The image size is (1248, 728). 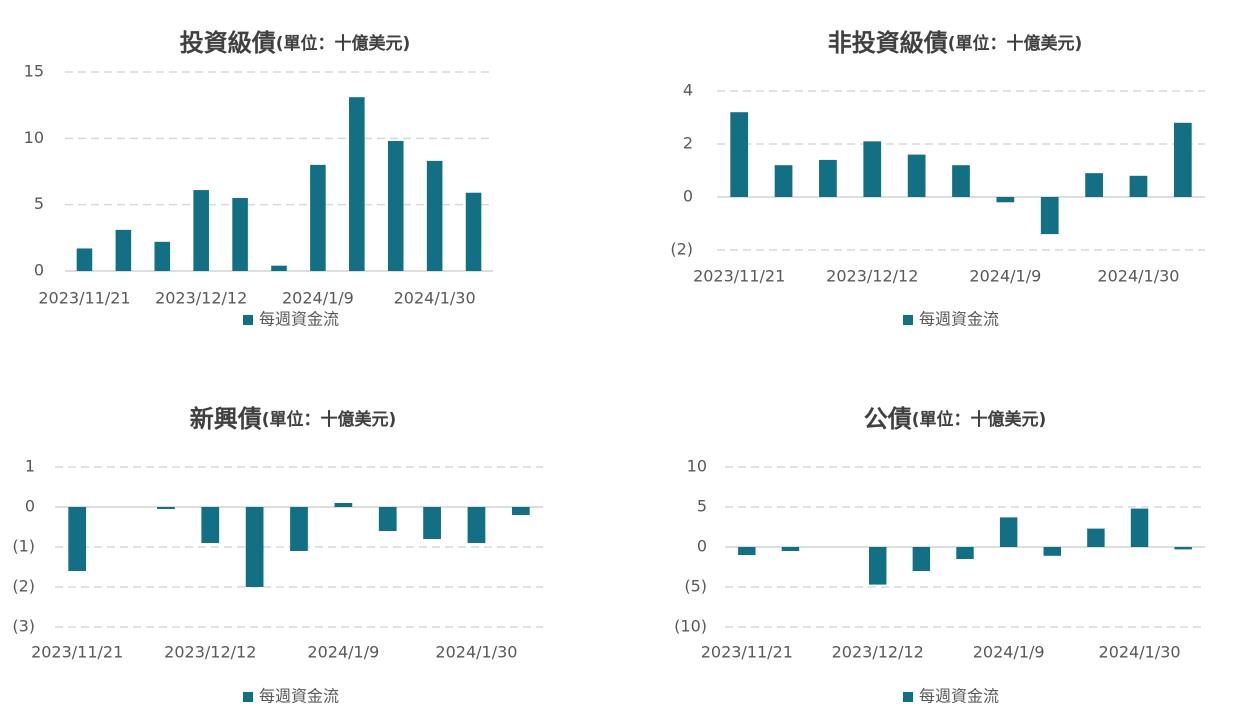 What do you see at coordinates (688, 90) in the screenshot?
I see `y-tick-label: 4` at bounding box center [688, 90].